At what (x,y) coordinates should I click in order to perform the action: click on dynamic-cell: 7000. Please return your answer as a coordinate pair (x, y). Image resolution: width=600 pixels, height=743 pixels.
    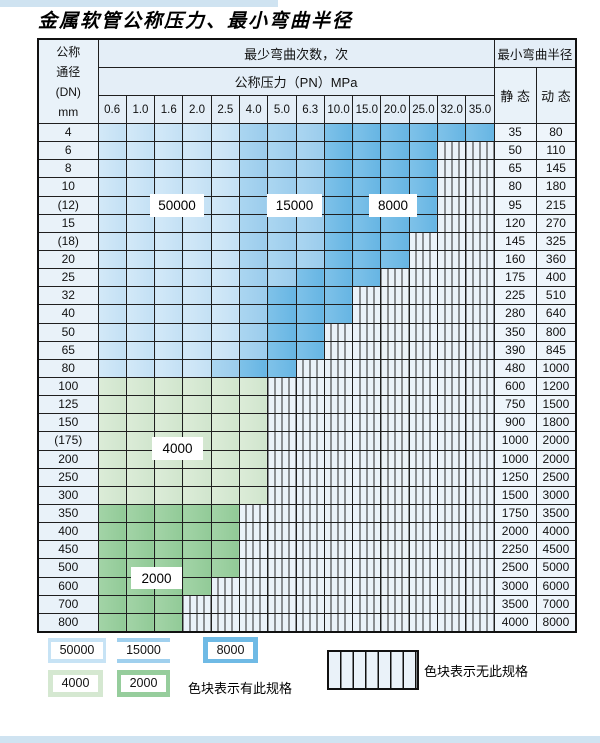
    Looking at the image, I should click on (556, 604).